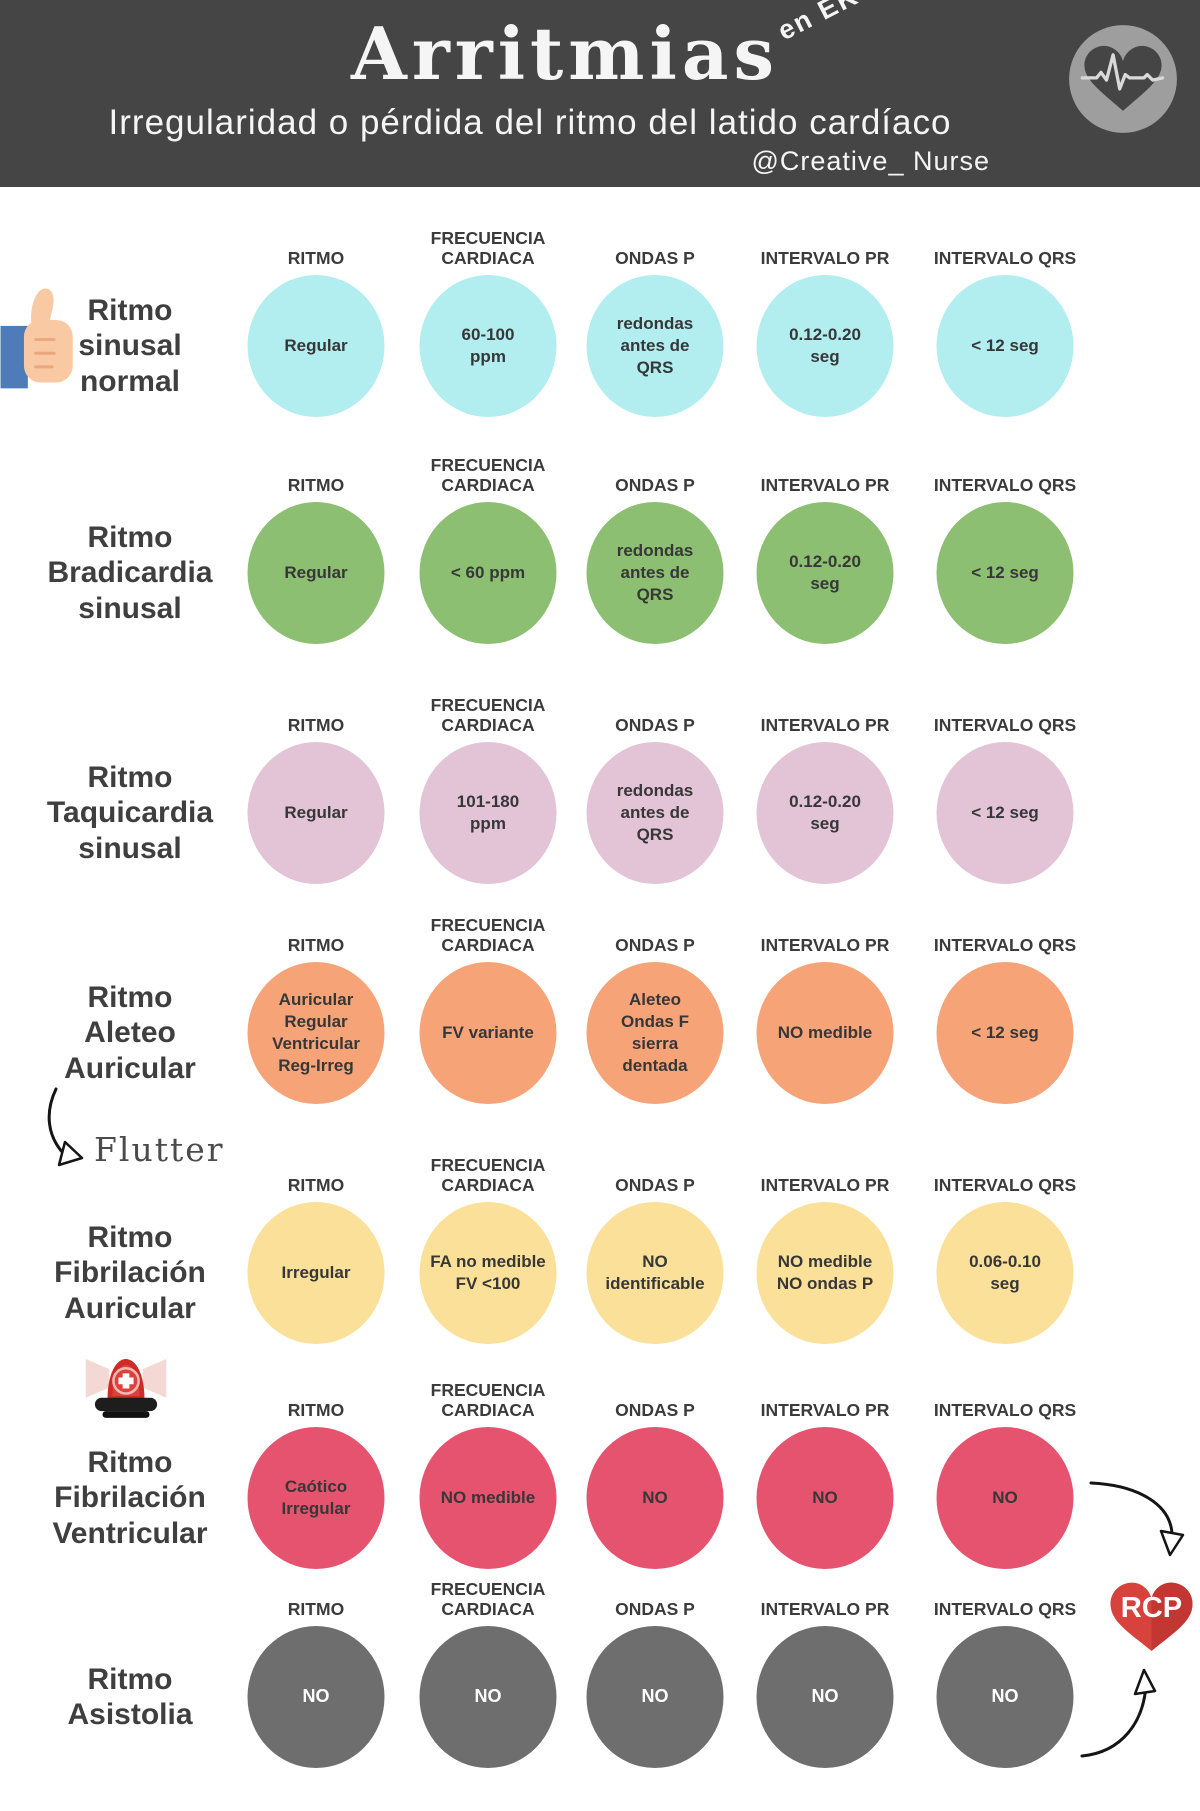 This screenshot has height=1811, width=1200. What do you see at coordinates (488, 1697) in the screenshot?
I see `cell-frecuencia: NO` at bounding box center [488, 1697].